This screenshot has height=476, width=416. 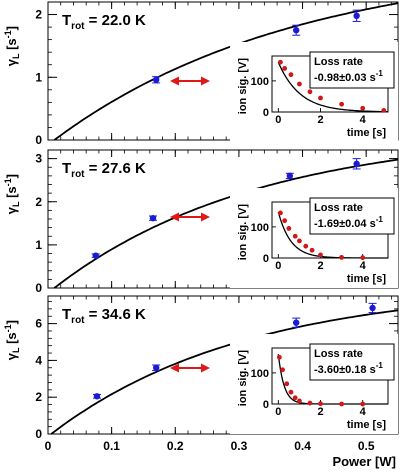 I want to click on x-tick-label: 0.3, so click(x=239, y=446).